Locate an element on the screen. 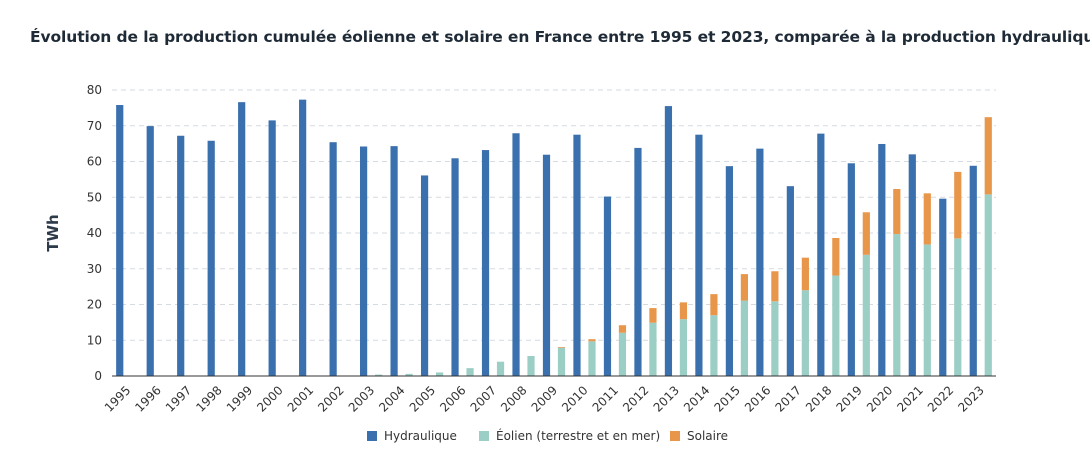 The width and height of the screenshot is (1090, 467). x-tick-label: 2017 is located at coordinates (787, 398).